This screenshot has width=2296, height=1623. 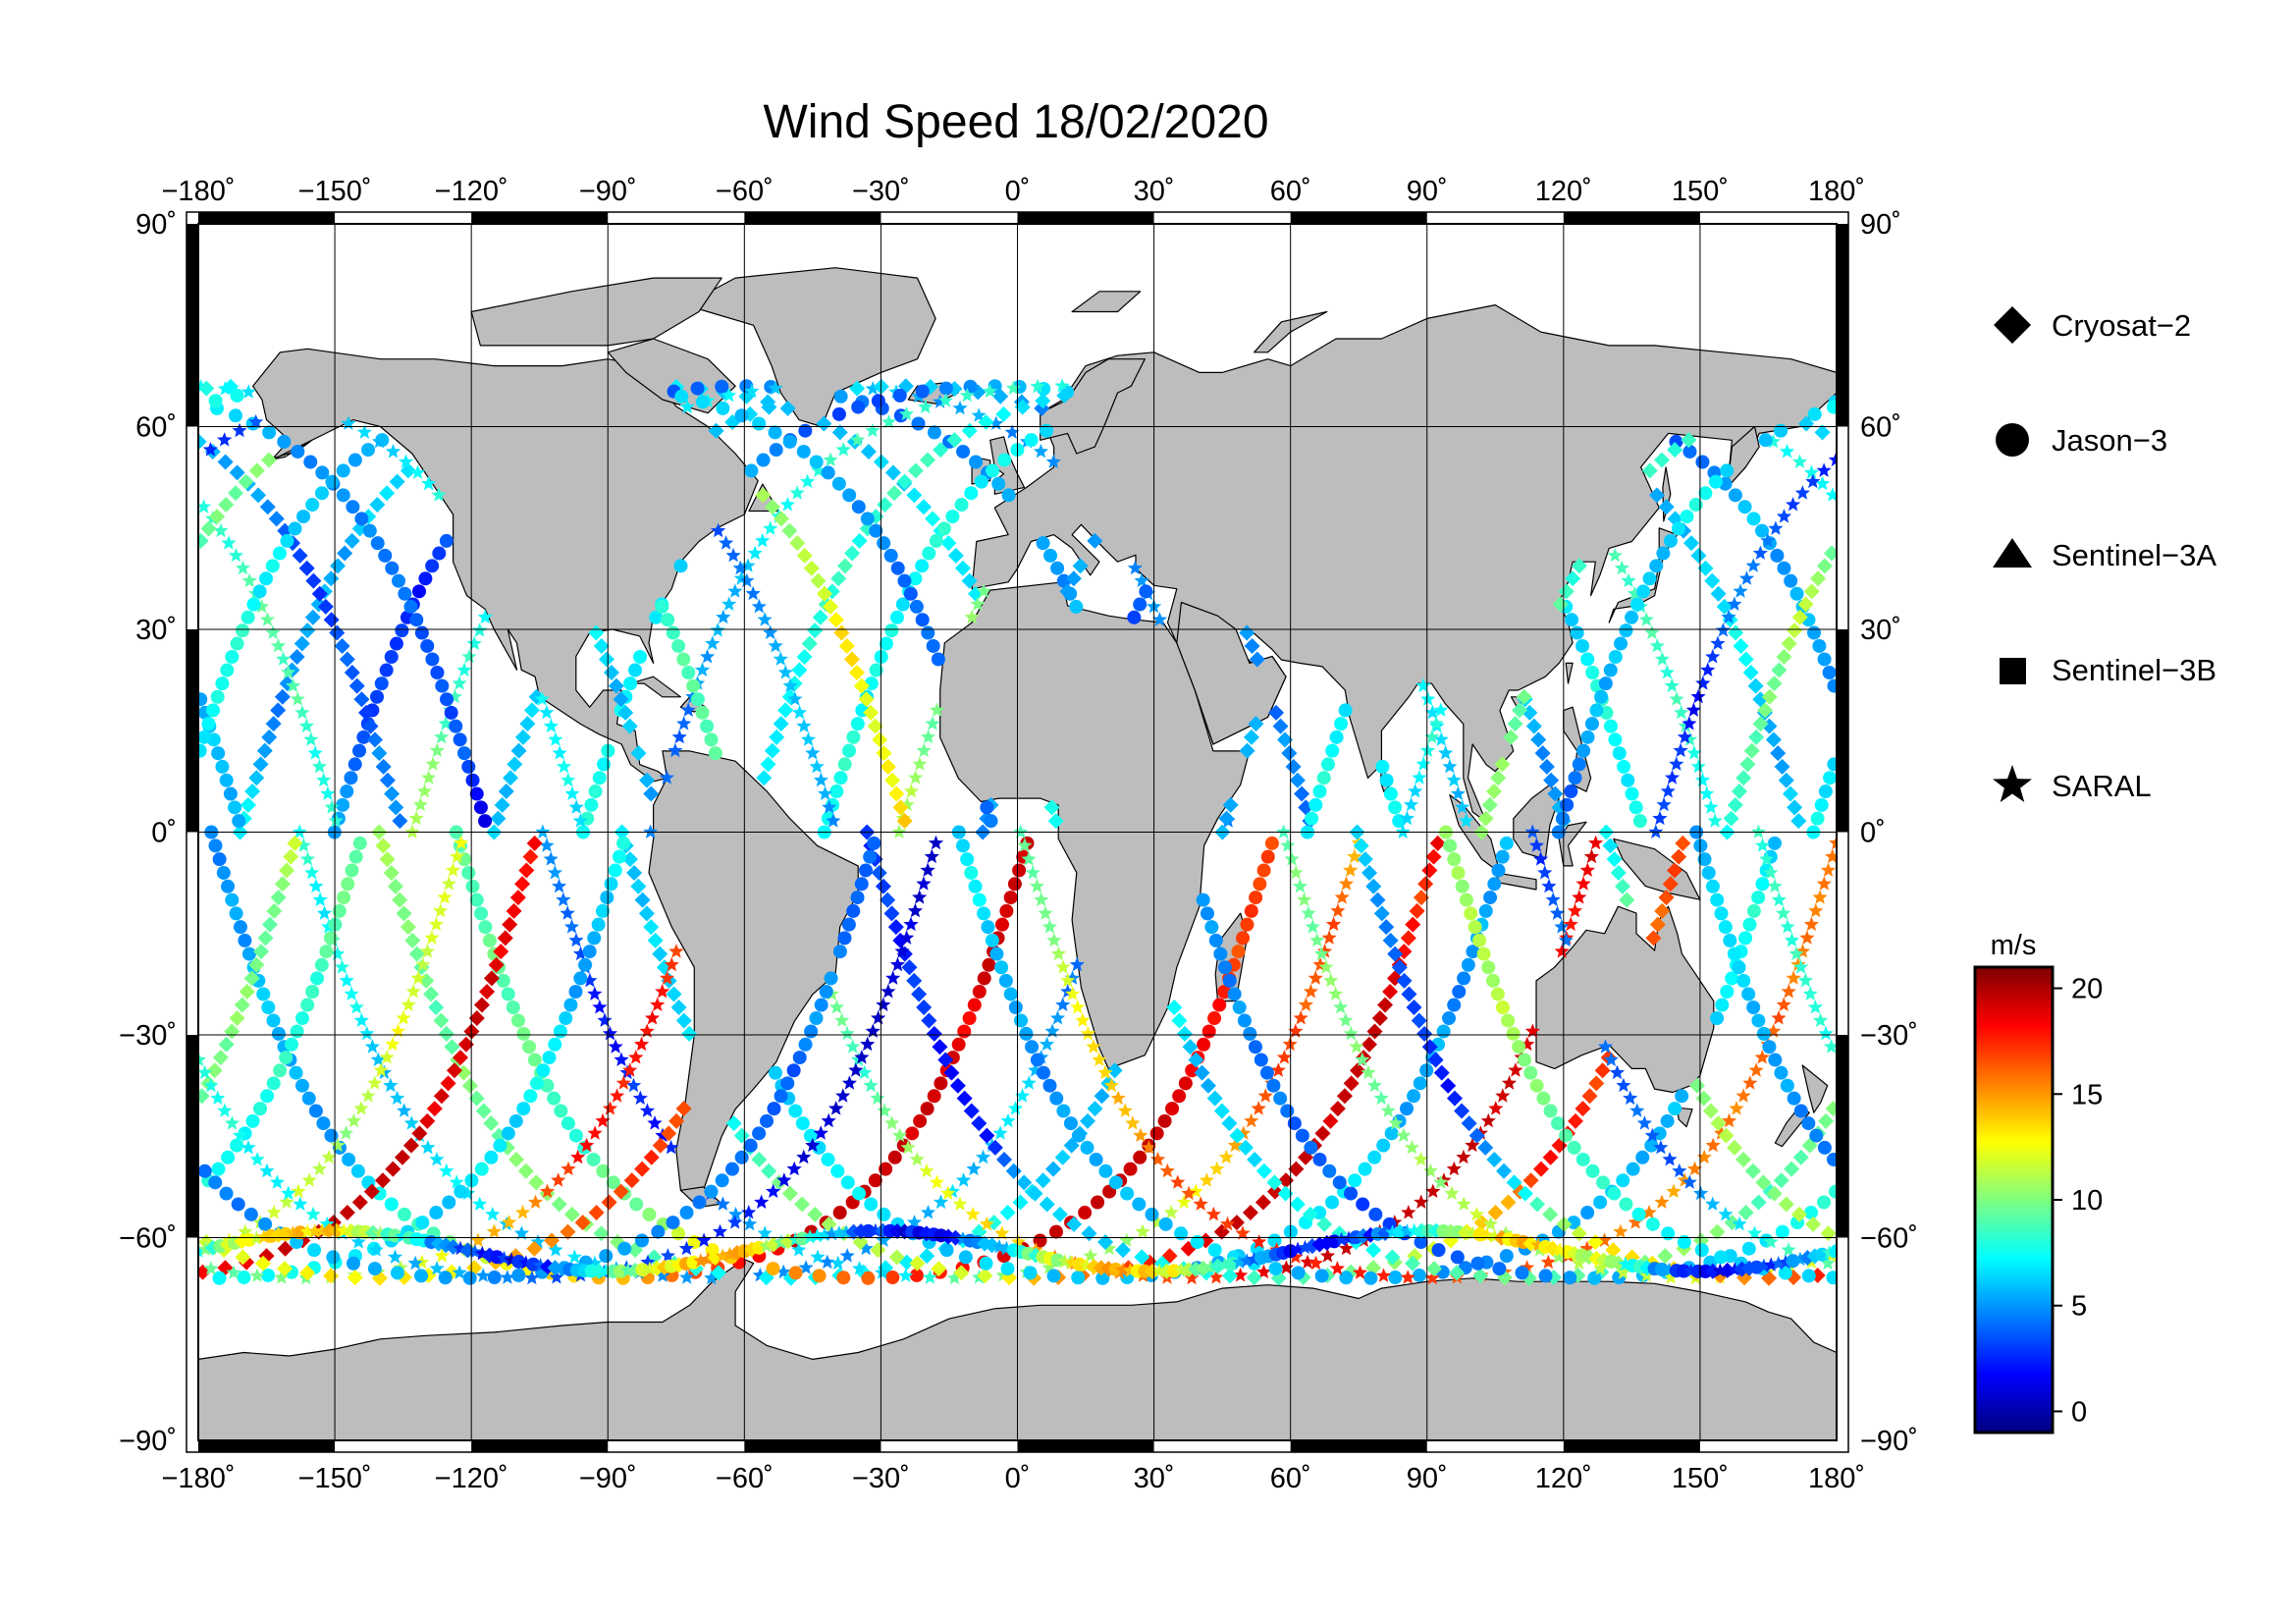 What do you see at coordinates (608, 1478) in the screenshot?
I see `lon-tick-bottom: −90˚` at bounding box center [608, 1478].